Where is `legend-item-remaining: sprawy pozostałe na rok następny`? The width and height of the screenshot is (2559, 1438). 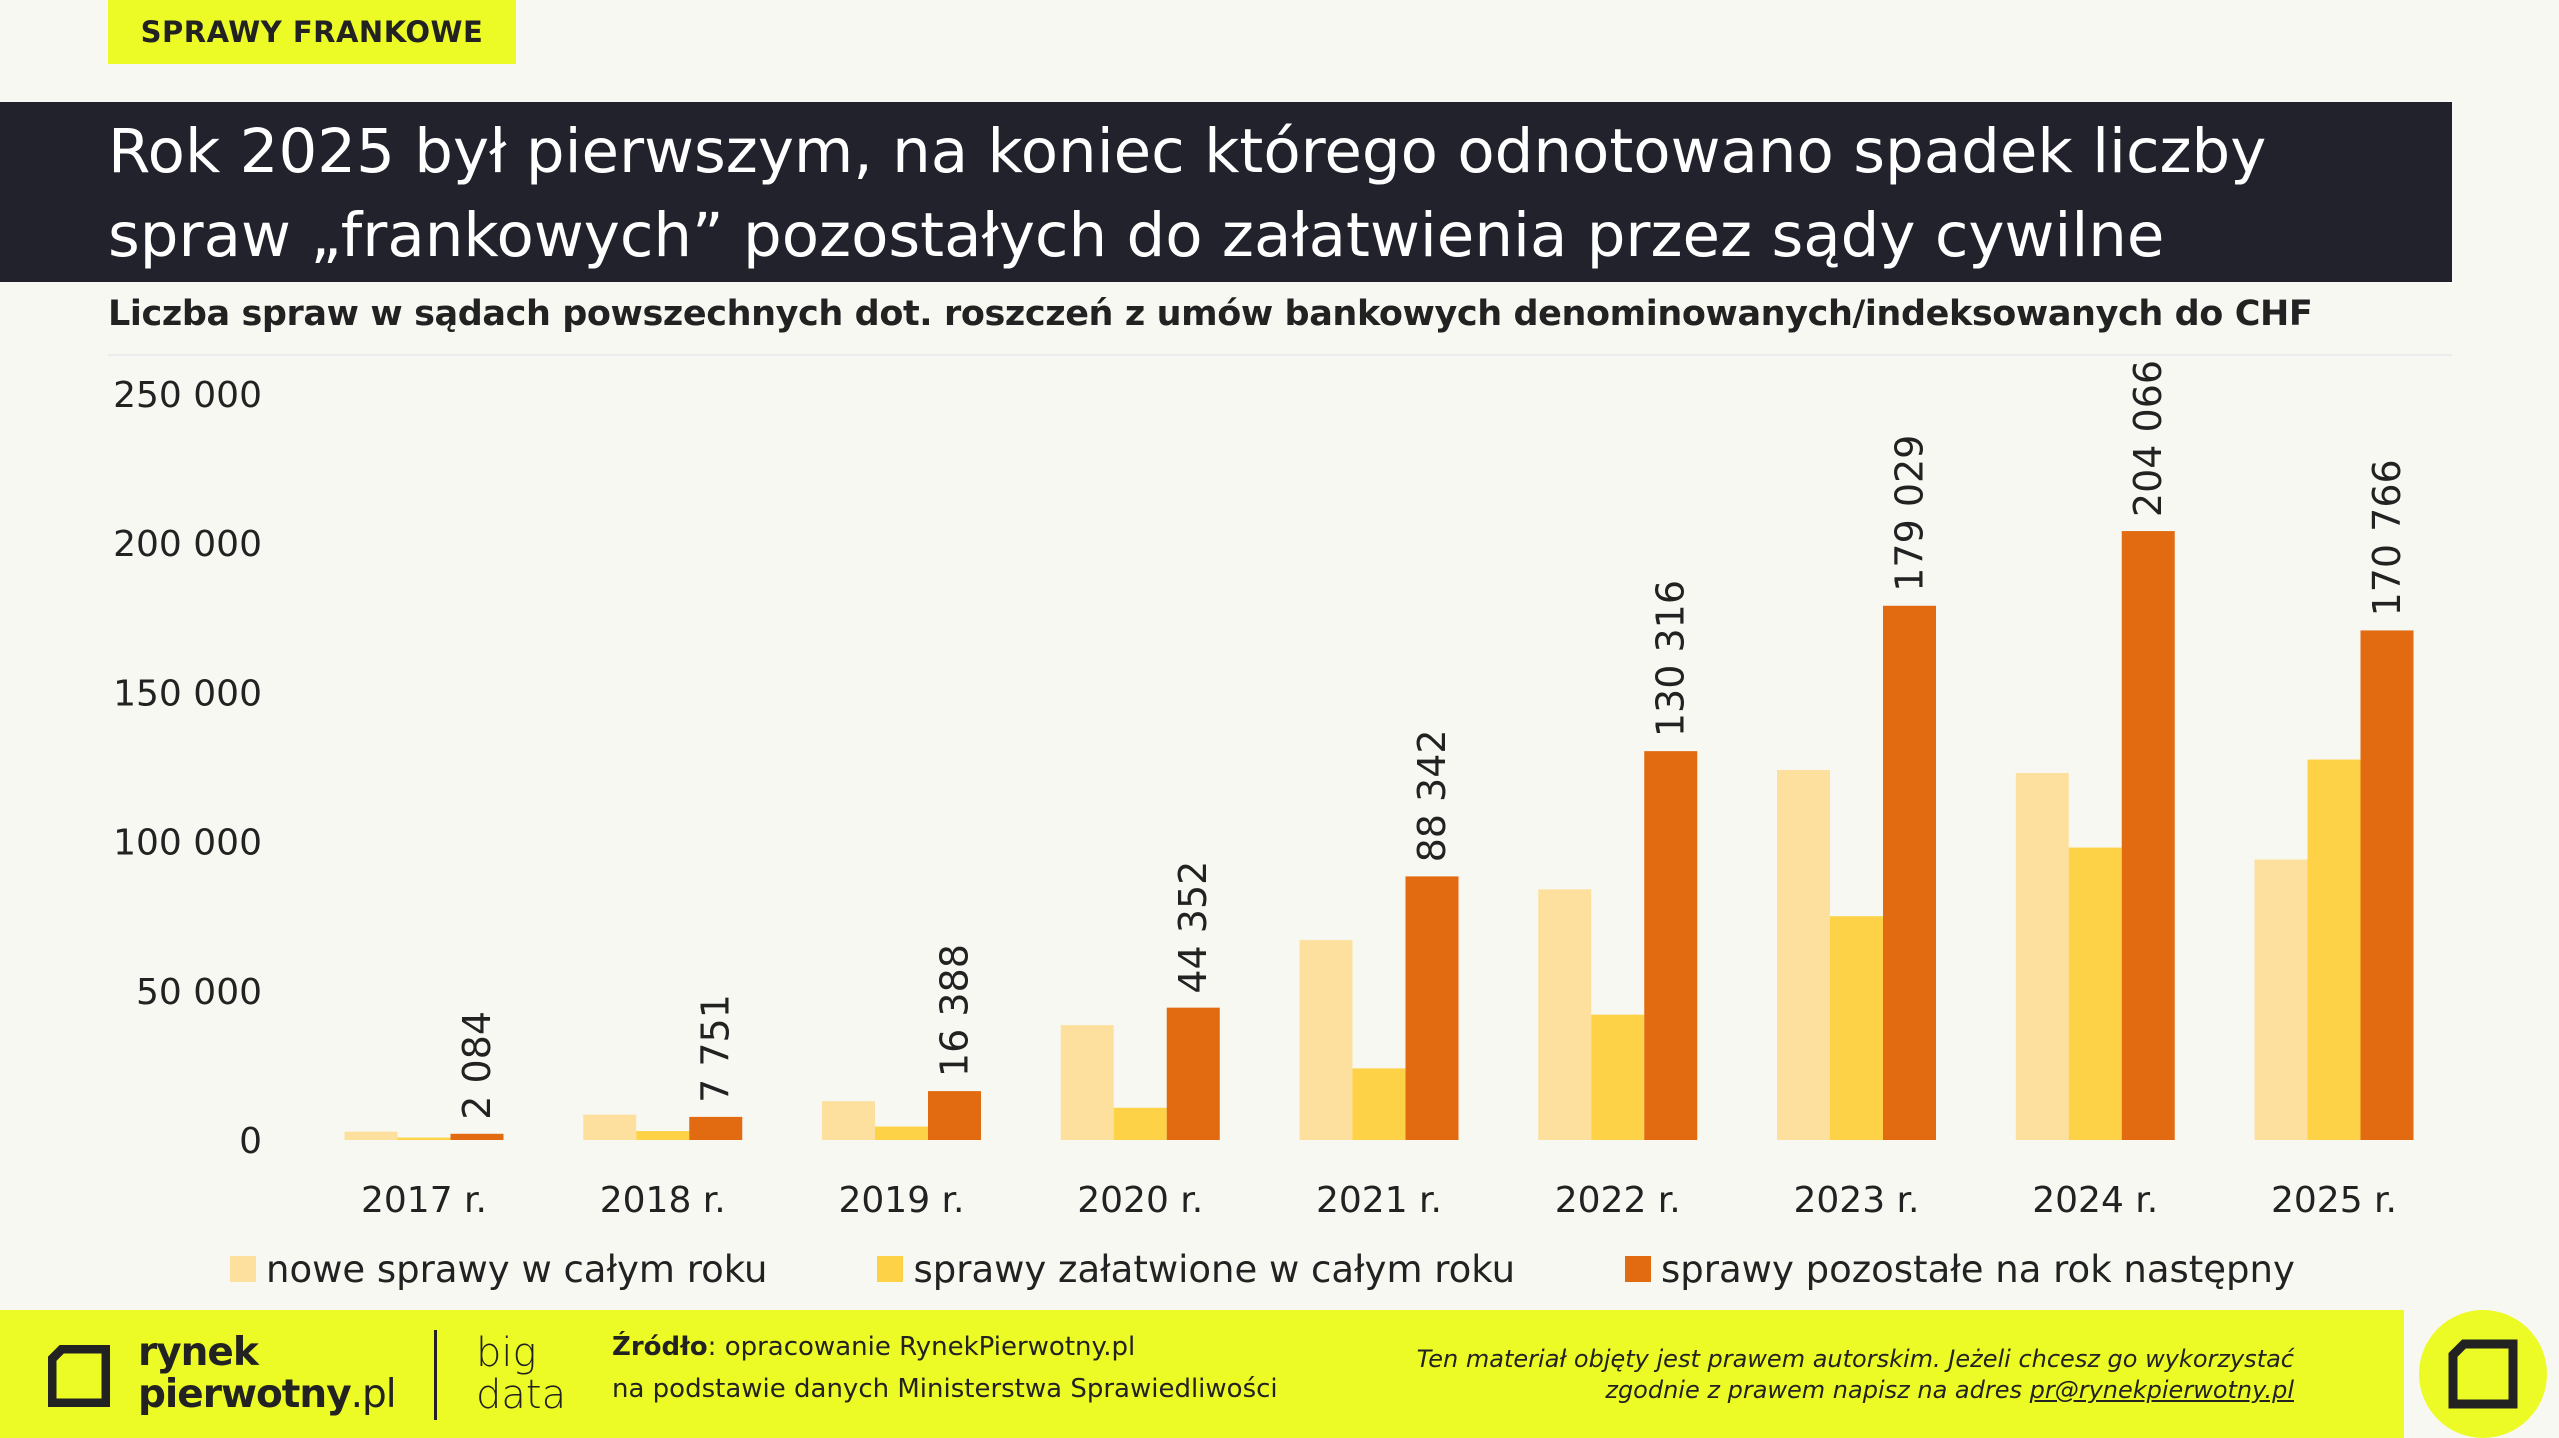 legend-item-remaining: sprawy pozostałe na rok następny is located at coordinates (1960, 1269).